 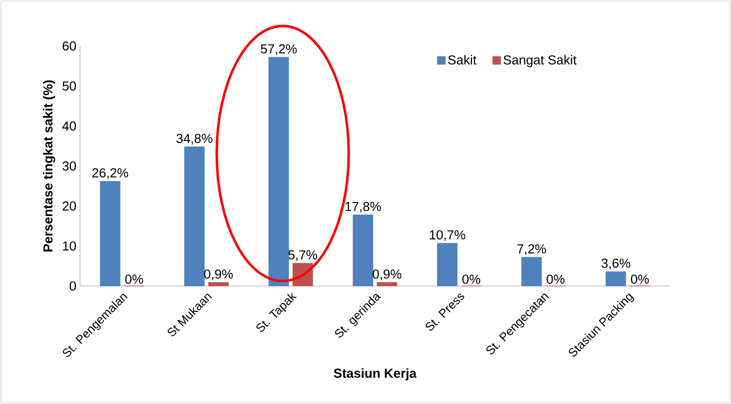 I want to click on data-label: 3,6%, so click(x=616, y=264).